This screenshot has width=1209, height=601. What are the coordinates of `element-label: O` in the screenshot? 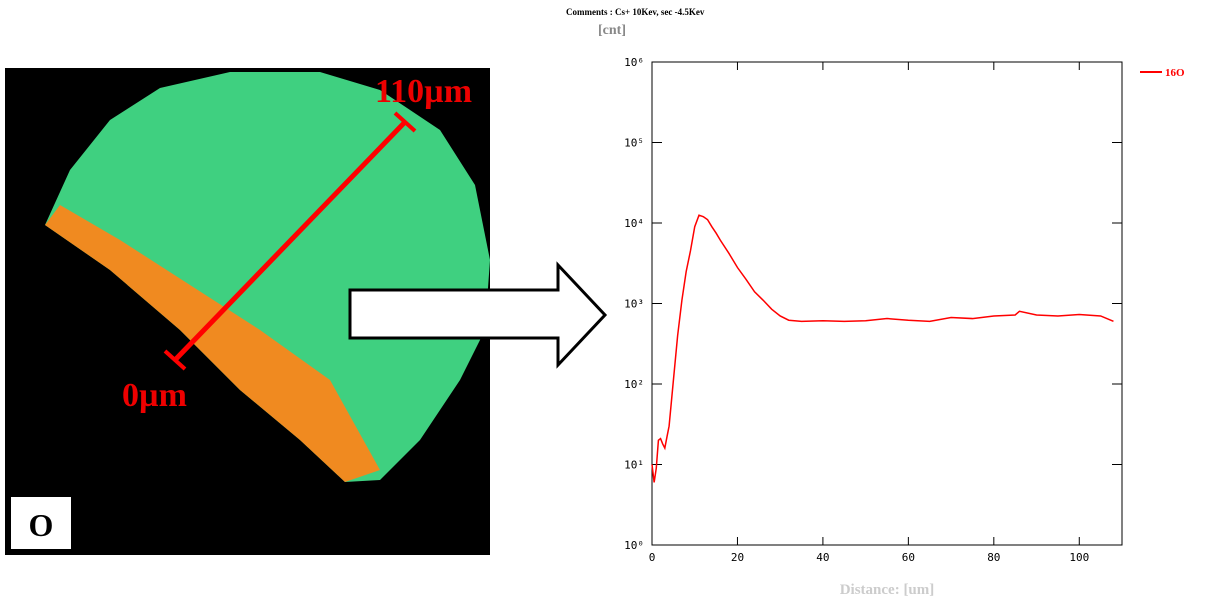 It's located at (41, 525).